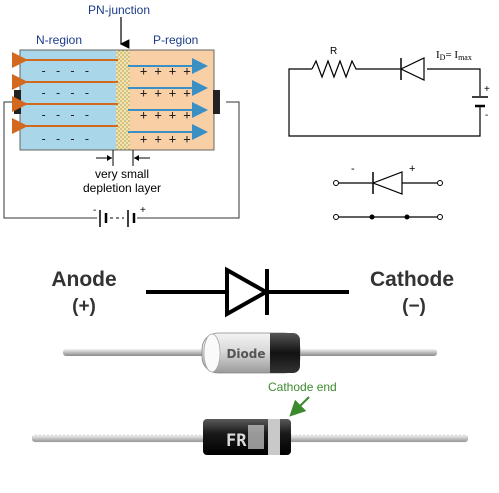  I want to click on cathode-sign: (−), so click(414, 306).